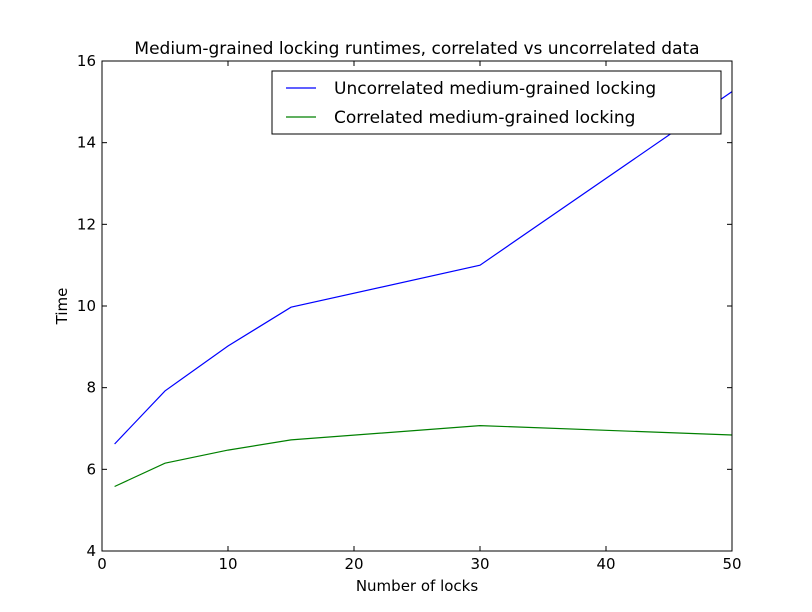  Describe the element at coordinates (479, 564) in the screenshot. I see `x-tick-label: 30` at that location.